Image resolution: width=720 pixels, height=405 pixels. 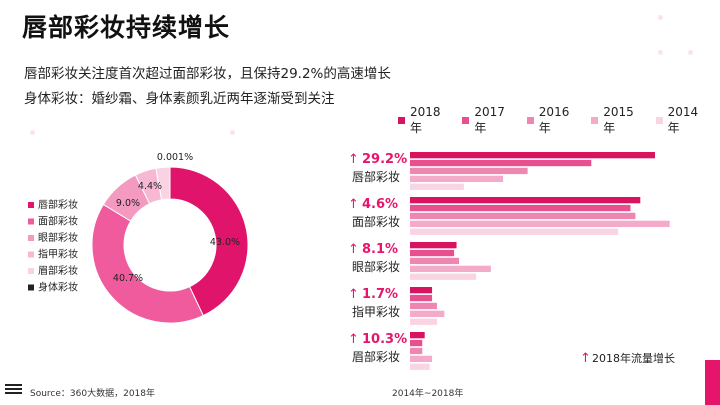 What do you see at coordinates (92, 394) in the screenshot?
I see `source-note: Source：360大数据，2018年` at bounding box center [92, 394].